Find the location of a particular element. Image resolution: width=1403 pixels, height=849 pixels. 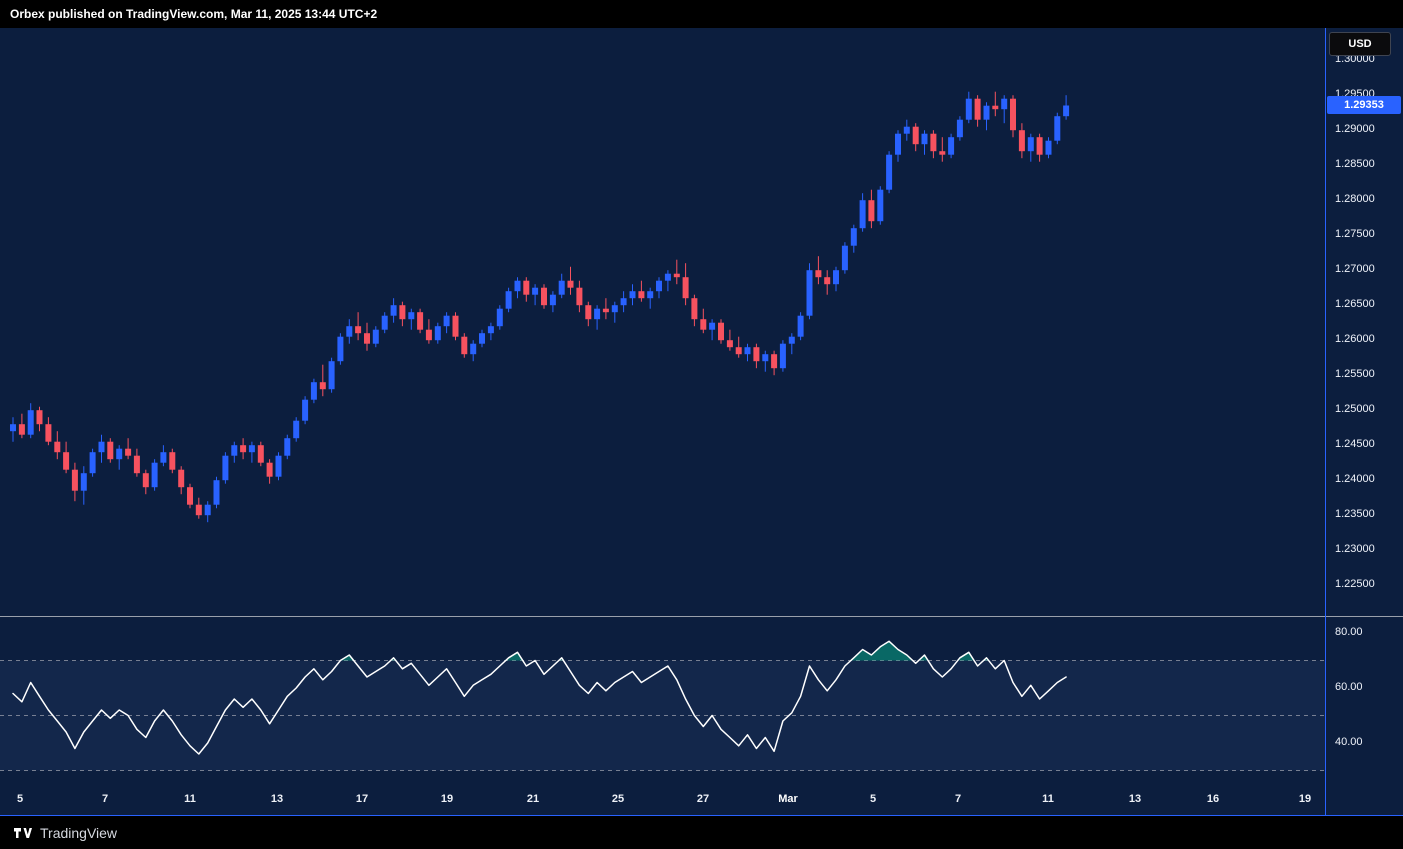

last-price-label: 1.29353 is located at coordinates (1364, 105).